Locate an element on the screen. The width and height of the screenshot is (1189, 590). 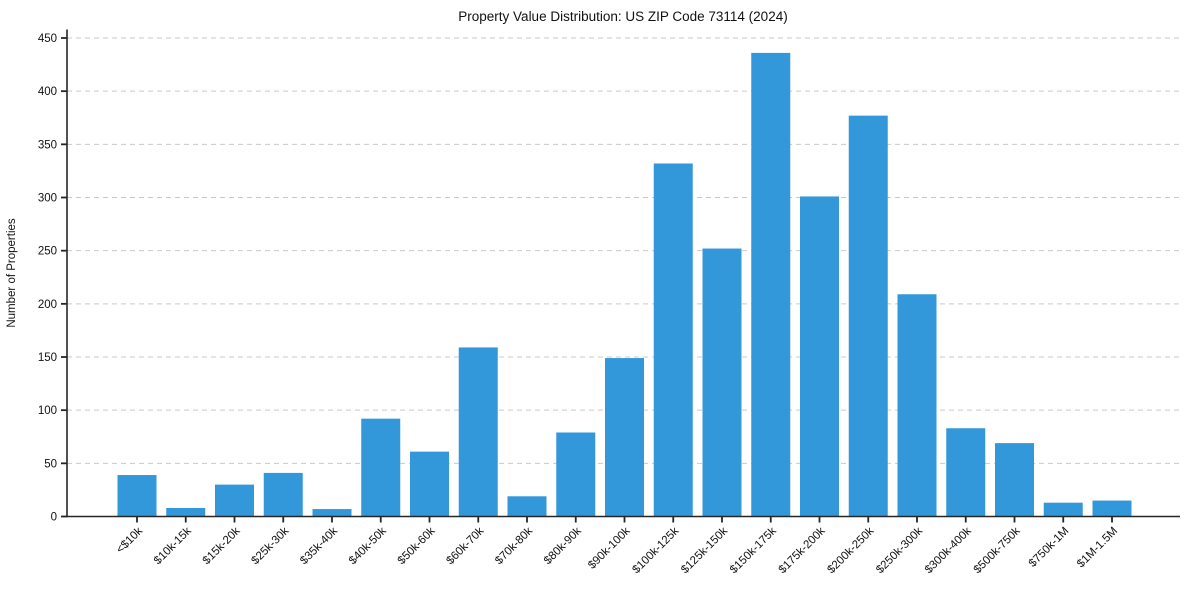
y-tick-label: 300 is located at coordinates (47, 199).